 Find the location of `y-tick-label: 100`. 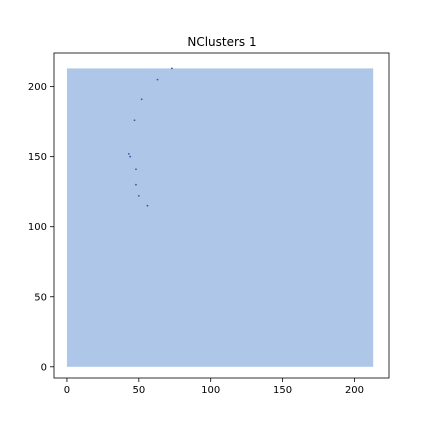

y-tick-label: 100 is located at coordinates (37, 227).